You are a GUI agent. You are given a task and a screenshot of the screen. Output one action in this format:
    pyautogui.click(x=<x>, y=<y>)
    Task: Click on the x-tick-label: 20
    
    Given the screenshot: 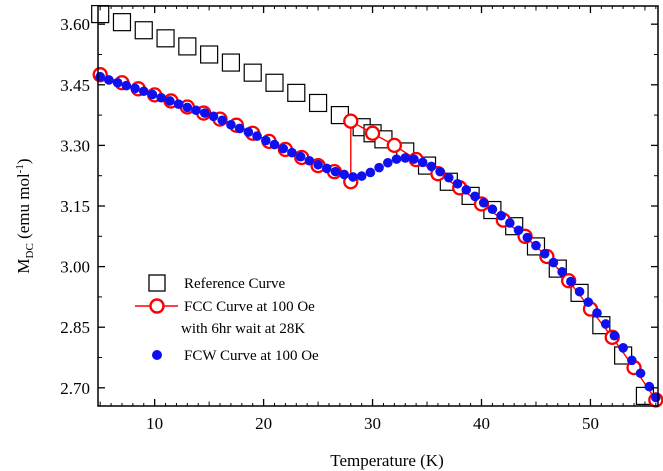 What is the action you would take?
    pyautogui.click(x=263, y=423)
    